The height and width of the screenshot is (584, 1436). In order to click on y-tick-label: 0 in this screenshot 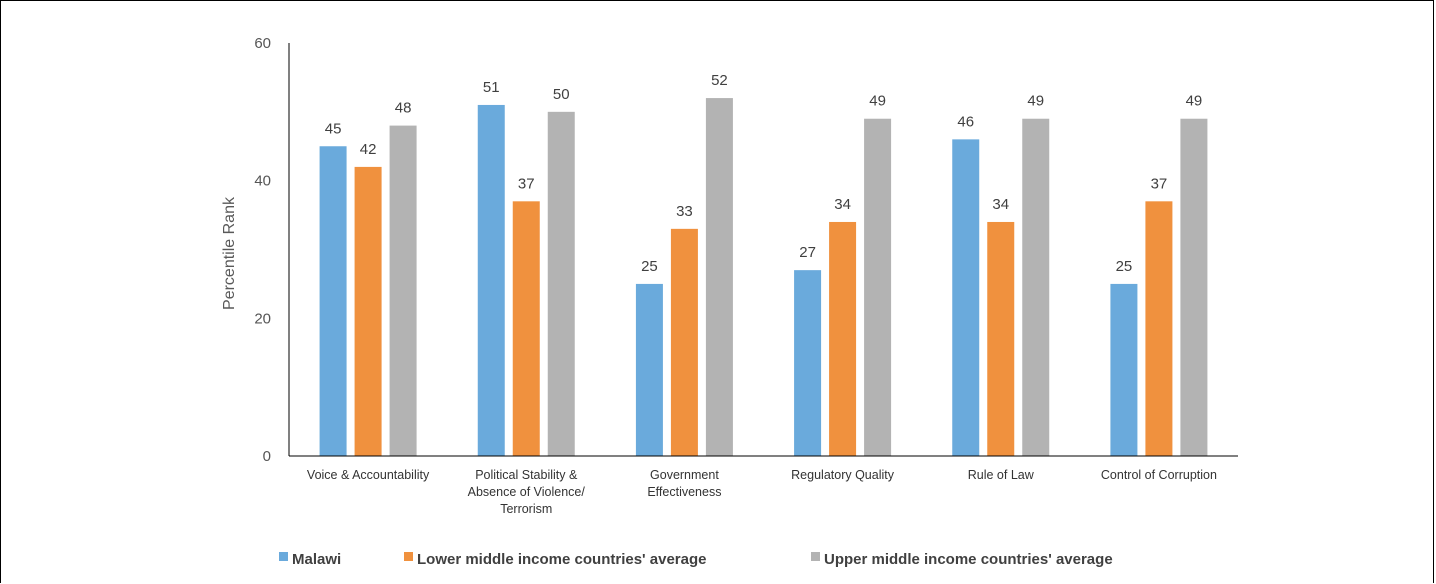, I will do `click(267, 456)`.